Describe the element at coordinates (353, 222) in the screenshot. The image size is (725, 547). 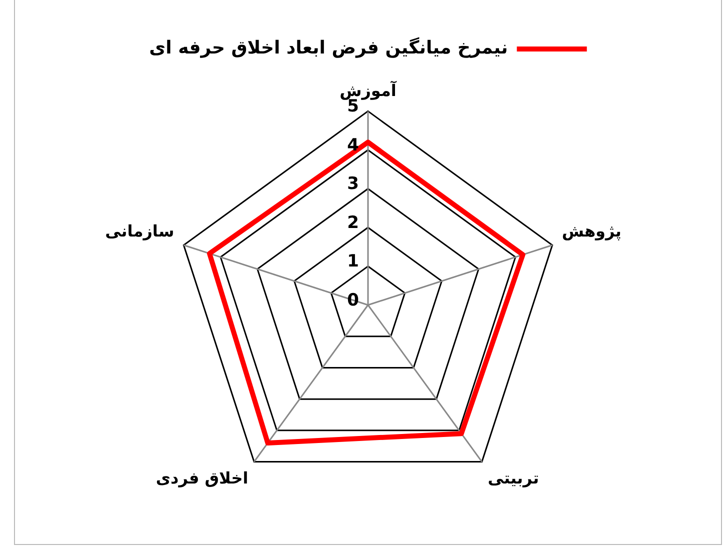
I see `y-tick-label: 2` at that location.